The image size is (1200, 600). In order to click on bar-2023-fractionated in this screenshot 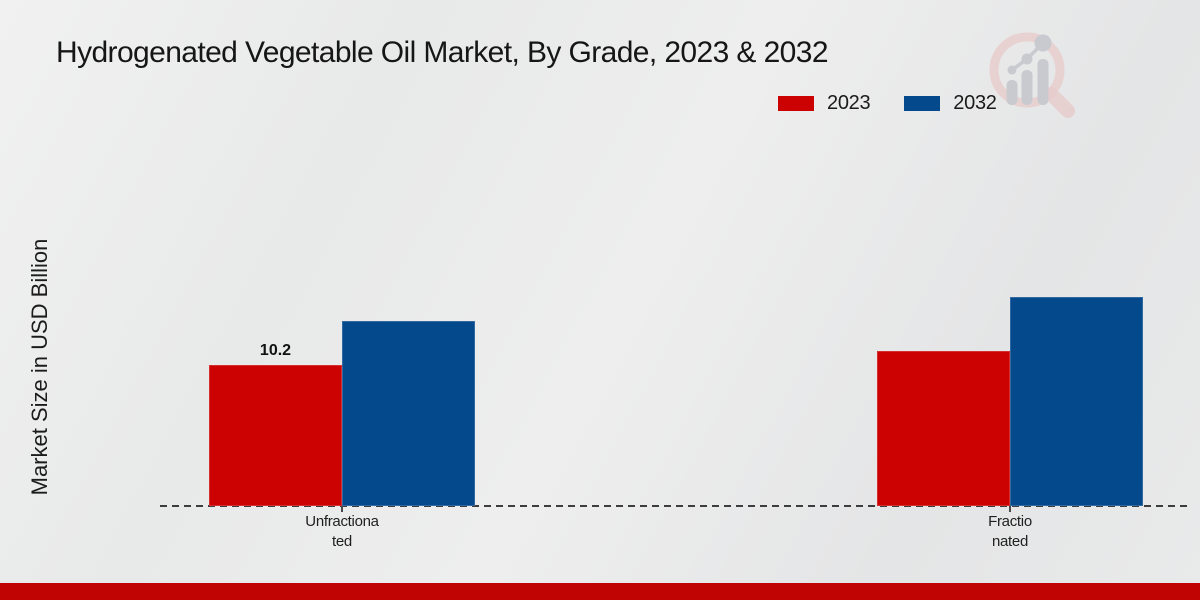, I will do `click(943, 428)`.